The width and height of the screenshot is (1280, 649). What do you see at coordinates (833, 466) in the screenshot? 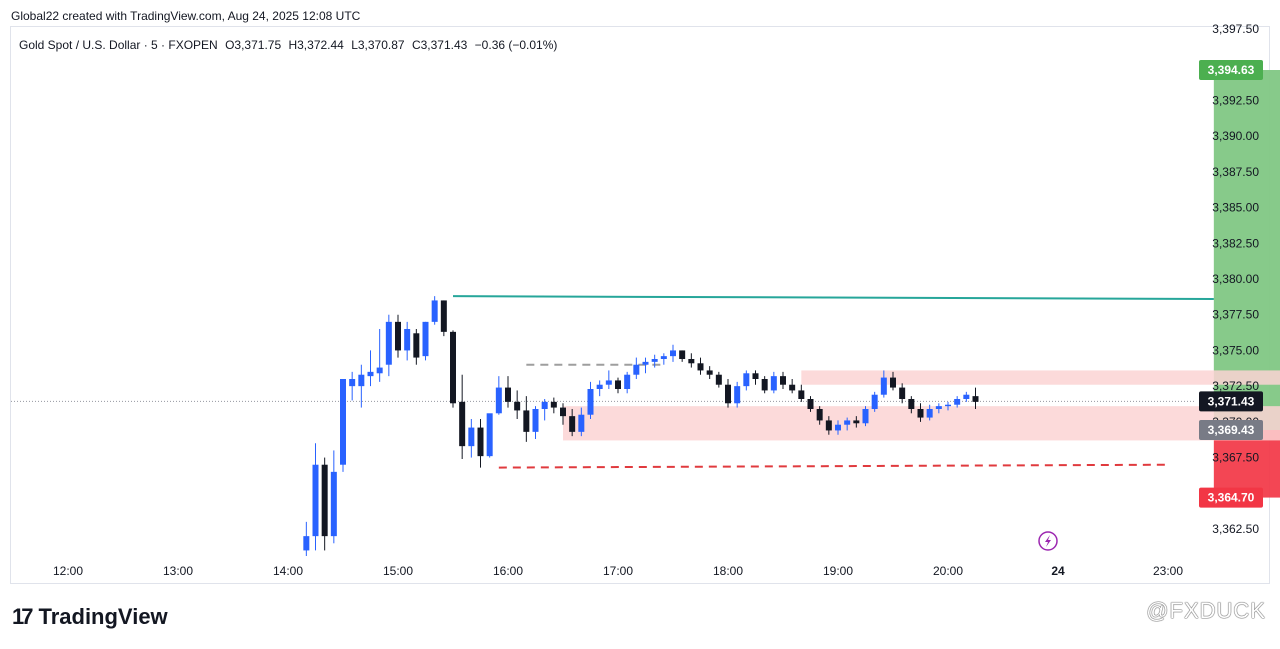
I see `line-support` at bounding box center [833, 466].